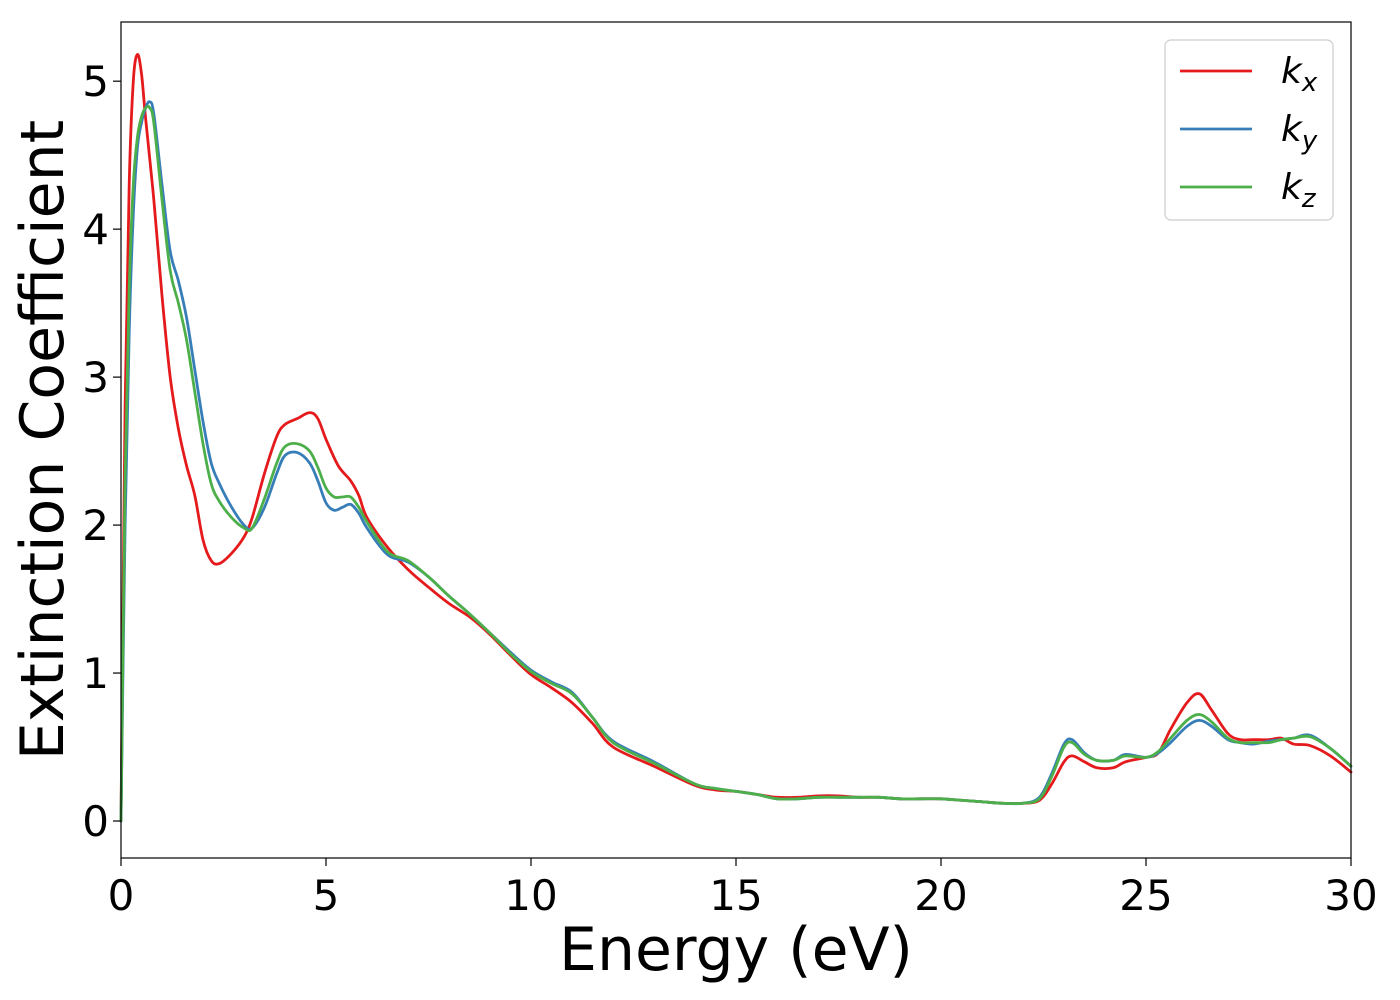  Describe the element at coordinates (530, 895) in the screenshot. I see `x-tick-label: 10` at that location.